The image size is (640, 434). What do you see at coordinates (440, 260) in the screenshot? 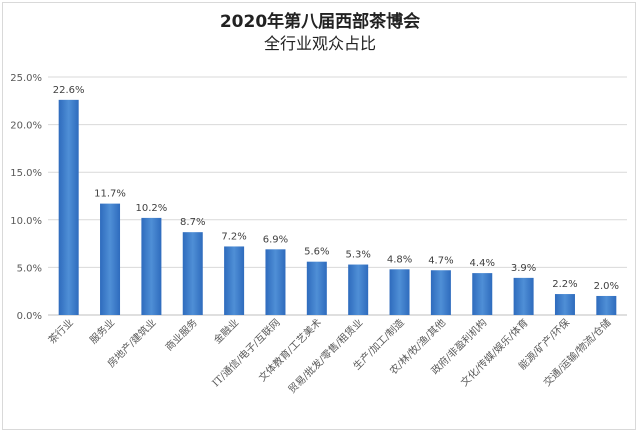
I see `data-label: 4.7%` at bounding box center [440, 260].